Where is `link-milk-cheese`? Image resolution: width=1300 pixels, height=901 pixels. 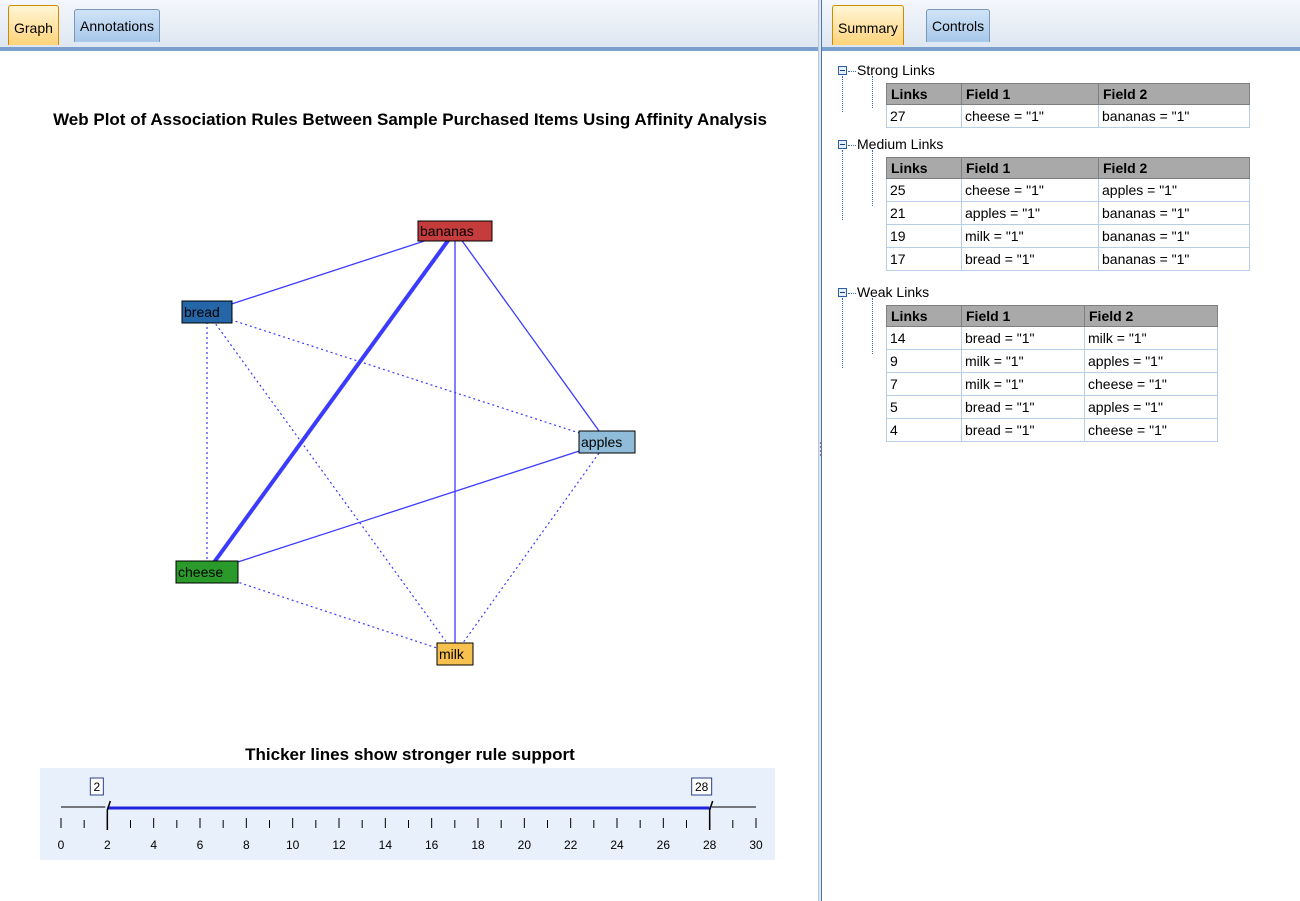
link-milk-cheese is located at coordinates (331, 613).